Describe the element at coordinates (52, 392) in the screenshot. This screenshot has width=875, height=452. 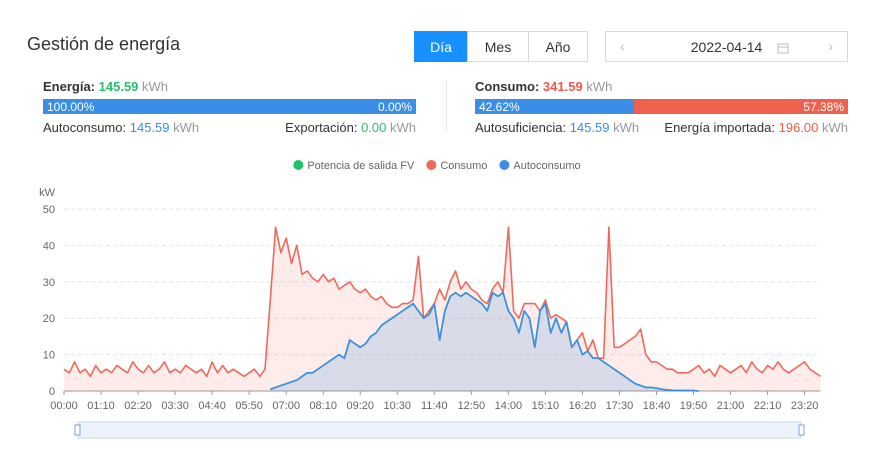
I see `y-tick-label: 0` at that location.